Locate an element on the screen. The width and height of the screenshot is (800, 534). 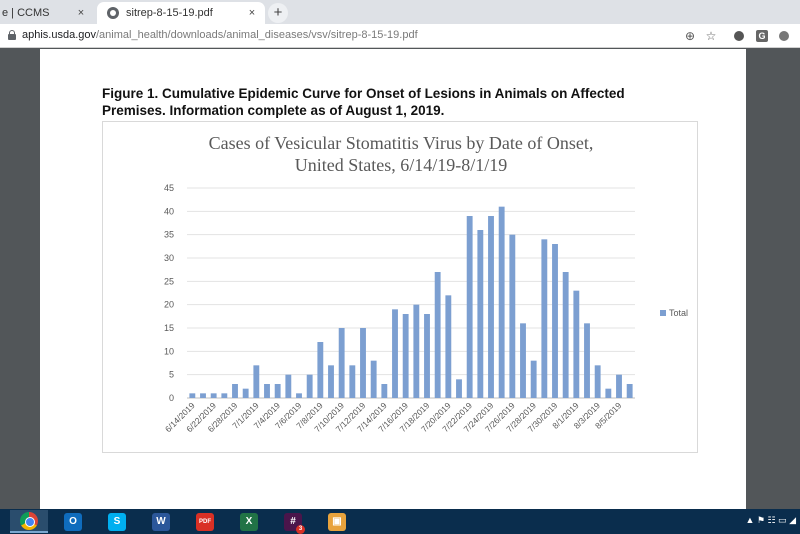
y-tick-label: 45 is located at coordinates (169, 188).